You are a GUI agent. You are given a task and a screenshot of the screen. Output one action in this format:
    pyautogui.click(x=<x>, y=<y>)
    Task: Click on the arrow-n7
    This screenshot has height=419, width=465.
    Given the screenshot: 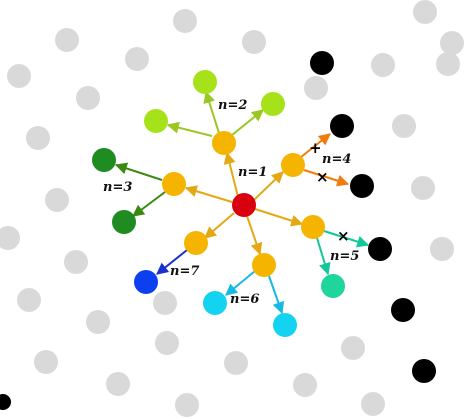 What is the action you would take?
    pyautogui.click(x=172, y=262)
    